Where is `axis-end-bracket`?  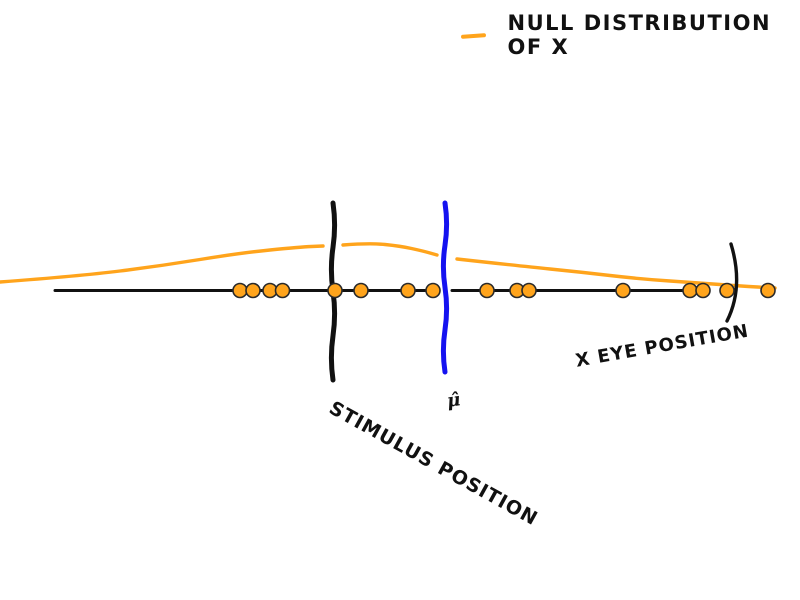 axis-end-bracket is located at coordinates (732, 282).